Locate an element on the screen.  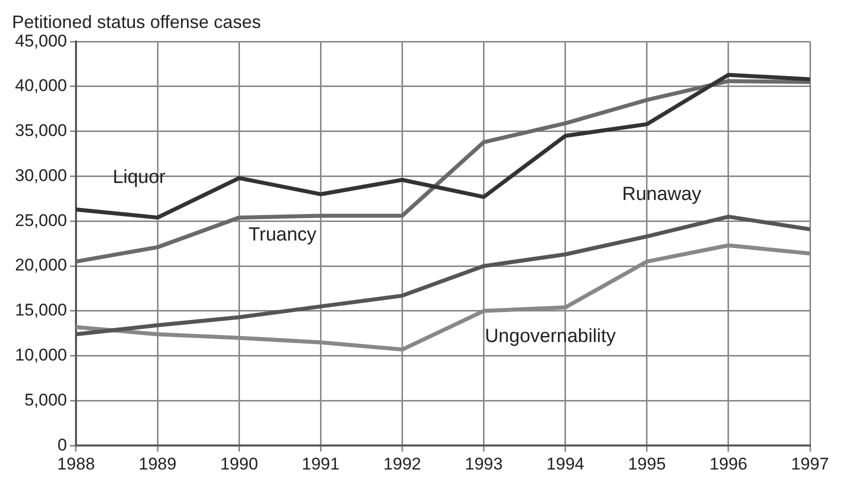
y-tick-label: 25,000 is located at coordinates (40, 220).